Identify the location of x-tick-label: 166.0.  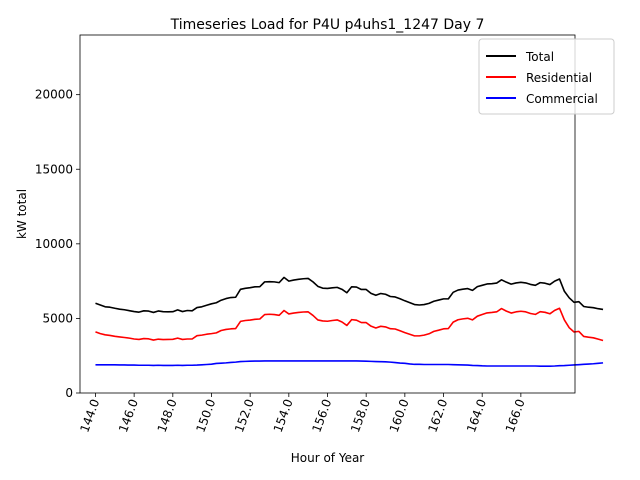
(515, 415).